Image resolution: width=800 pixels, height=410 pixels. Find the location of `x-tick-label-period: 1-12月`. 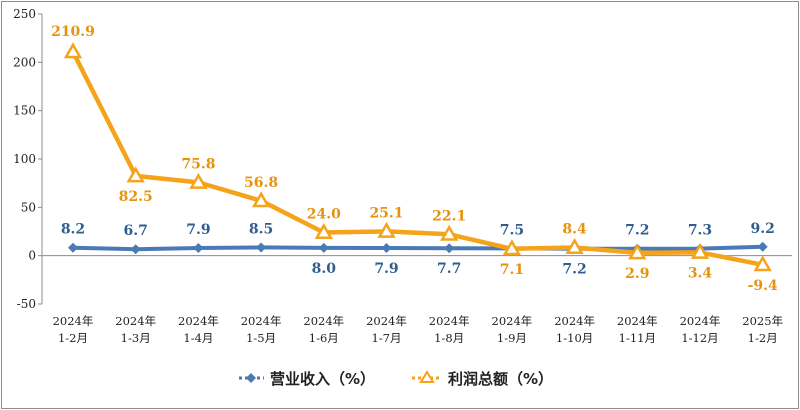

x-tick-label-period: 1-12月 is located at coordinates (699, 338).